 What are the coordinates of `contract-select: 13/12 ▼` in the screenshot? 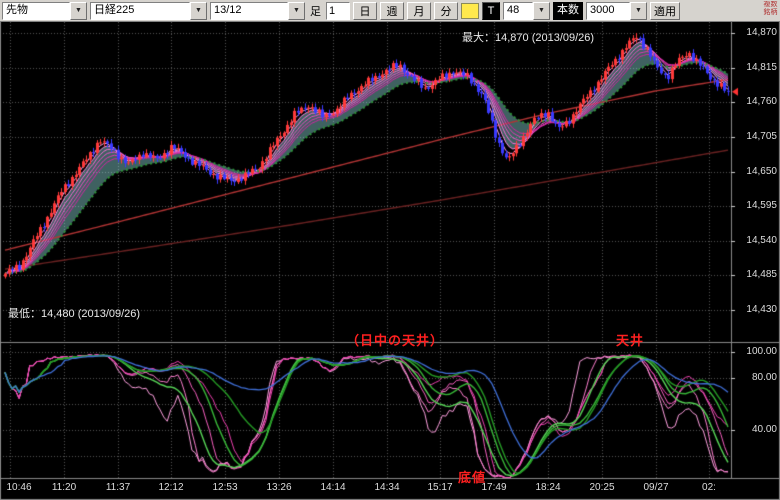 It's located at (257, 10).